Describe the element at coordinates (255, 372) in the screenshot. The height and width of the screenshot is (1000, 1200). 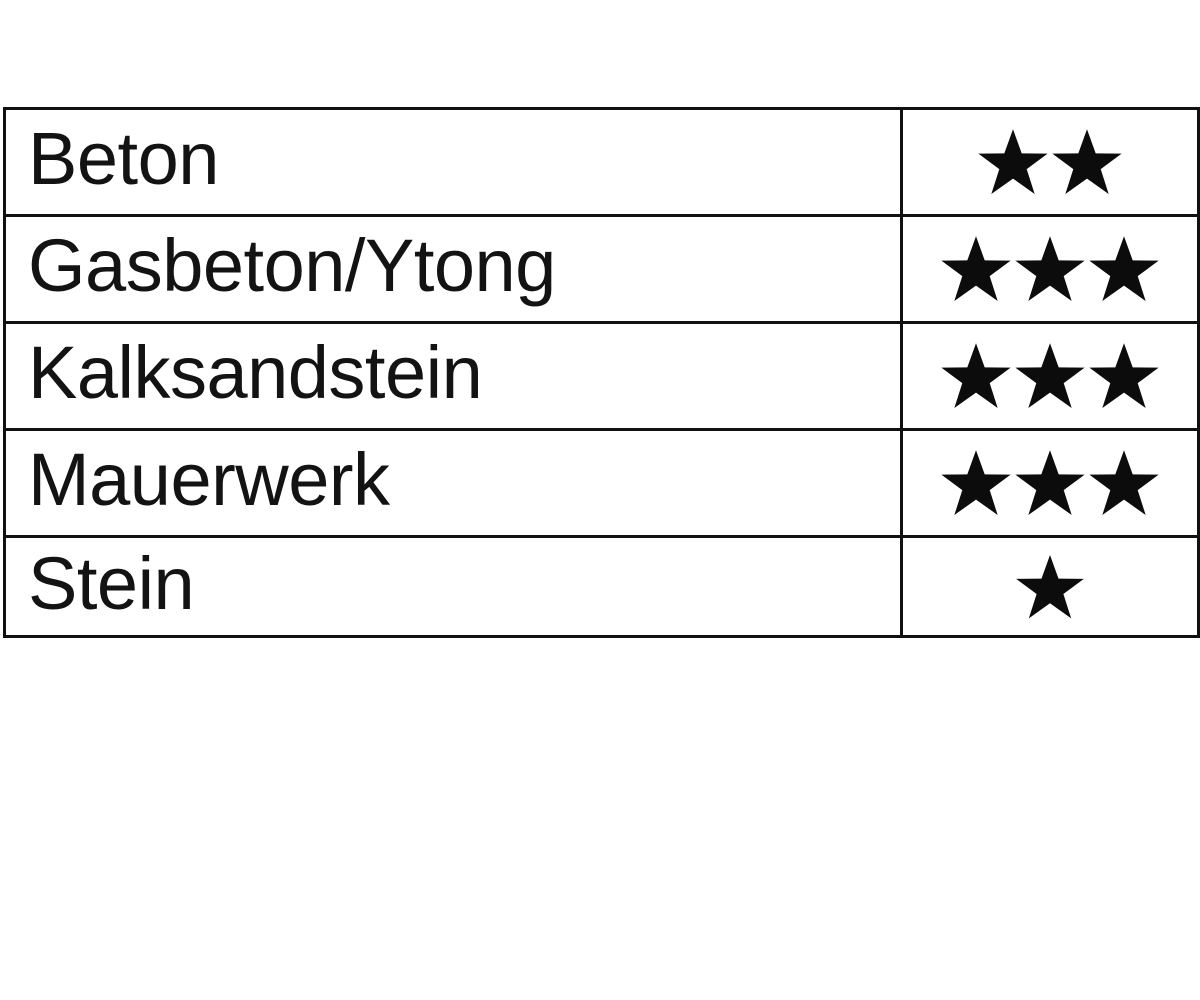
I see `material-label: Kalksandstein` at that location.